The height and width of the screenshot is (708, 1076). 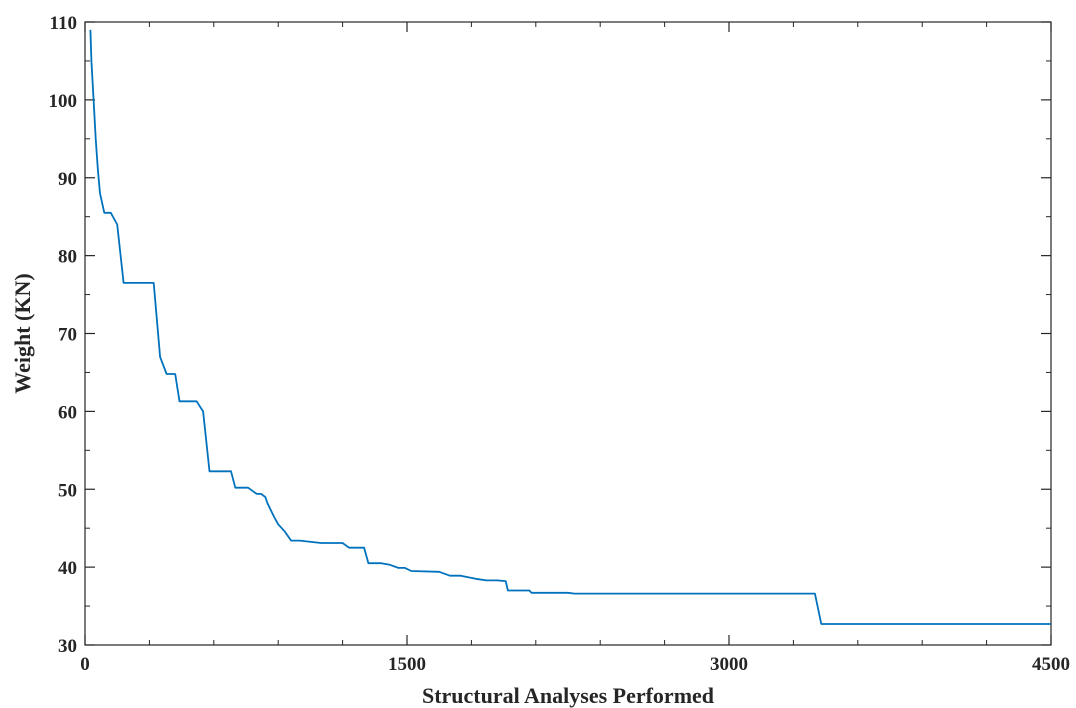 I want to click on y-tick-label: 70, so click(x=67, y=335).